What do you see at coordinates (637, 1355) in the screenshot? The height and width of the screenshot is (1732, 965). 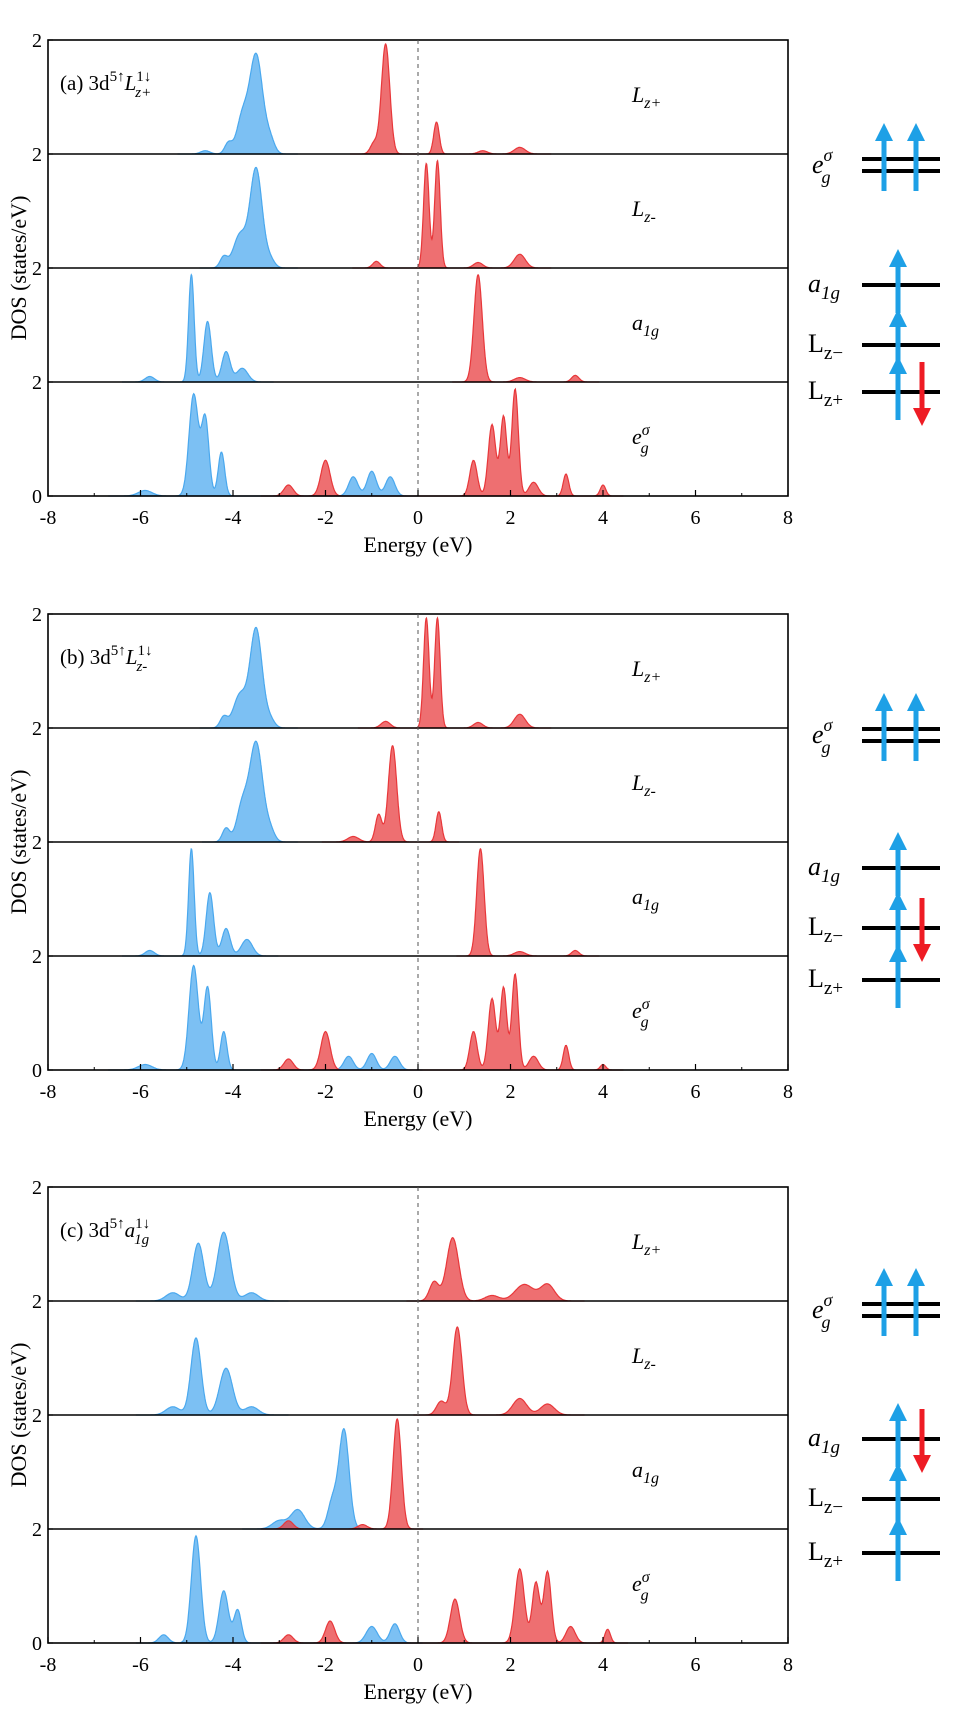 I see `orbital-symbol: L` at bounding box center [637, 1355].